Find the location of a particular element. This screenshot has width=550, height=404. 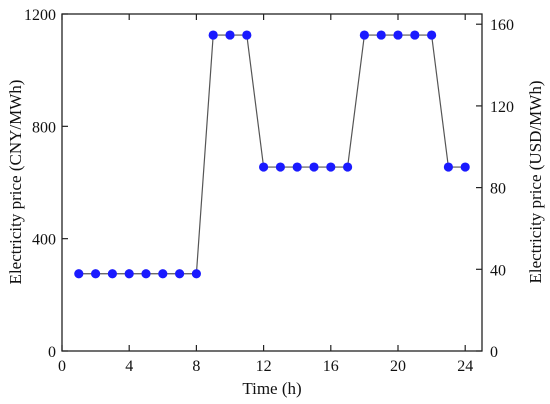

x-tick-label: 12 is located at coordinates (264, 366).